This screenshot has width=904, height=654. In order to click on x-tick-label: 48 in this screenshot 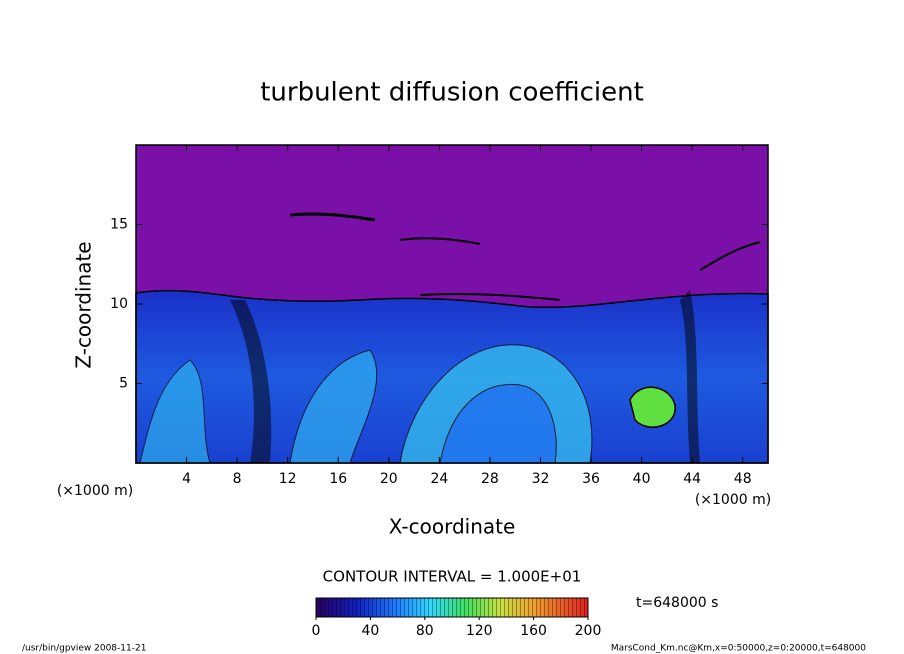, I will do `click(743, 479)`.